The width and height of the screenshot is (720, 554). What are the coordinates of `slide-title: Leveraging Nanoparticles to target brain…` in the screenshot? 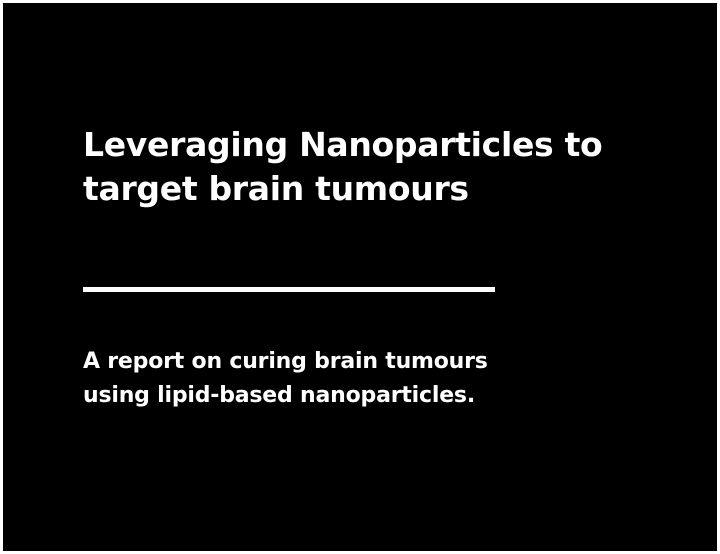 It's located at (383, 167).